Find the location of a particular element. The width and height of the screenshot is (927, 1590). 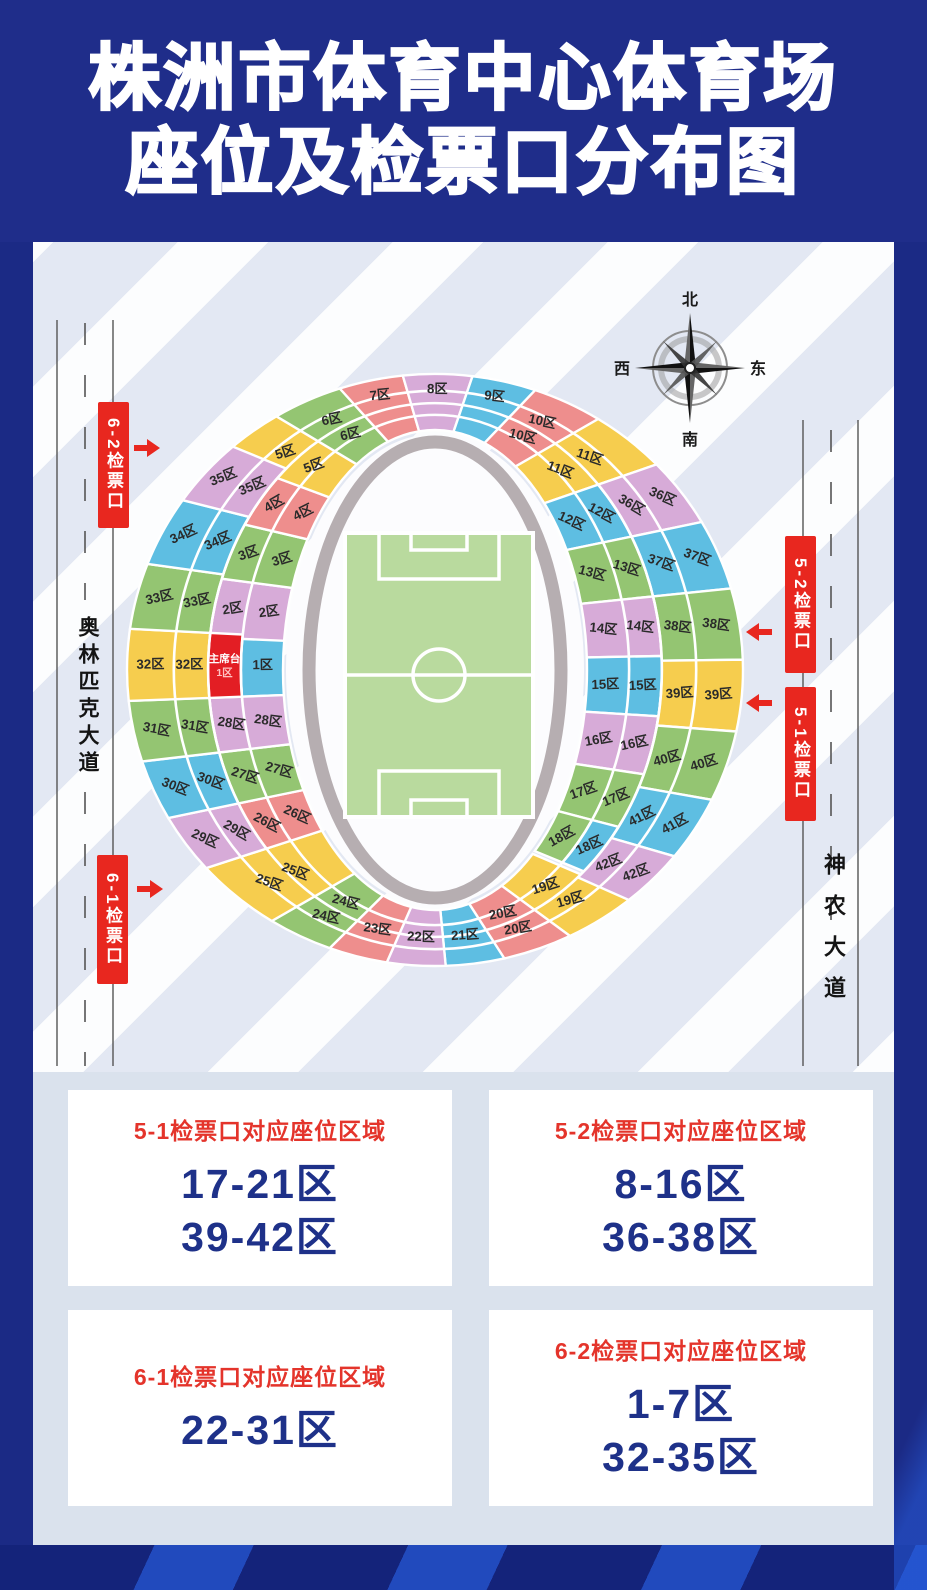

title-line-2: 座位及检票口分布图 is located at coordinates (463, 163).